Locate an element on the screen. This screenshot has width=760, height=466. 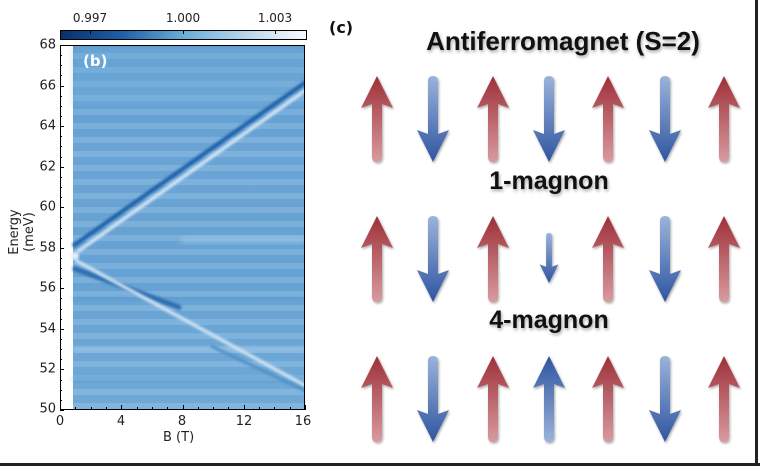
colorbar-tick-label: 1.000 is located at coordinates (183, 18).